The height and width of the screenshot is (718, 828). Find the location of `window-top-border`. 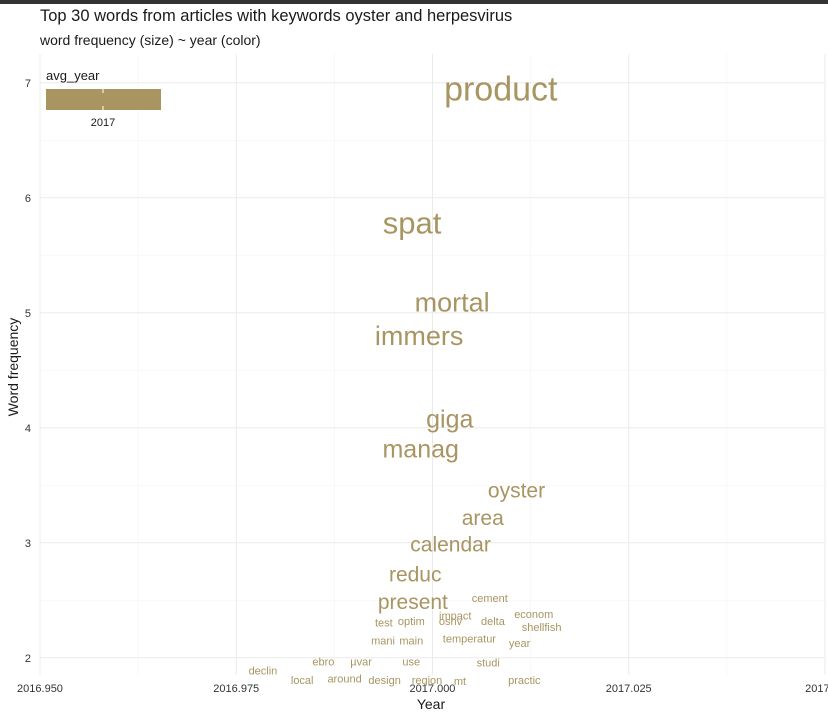

window-top-border is located at coordinates (414, 2).